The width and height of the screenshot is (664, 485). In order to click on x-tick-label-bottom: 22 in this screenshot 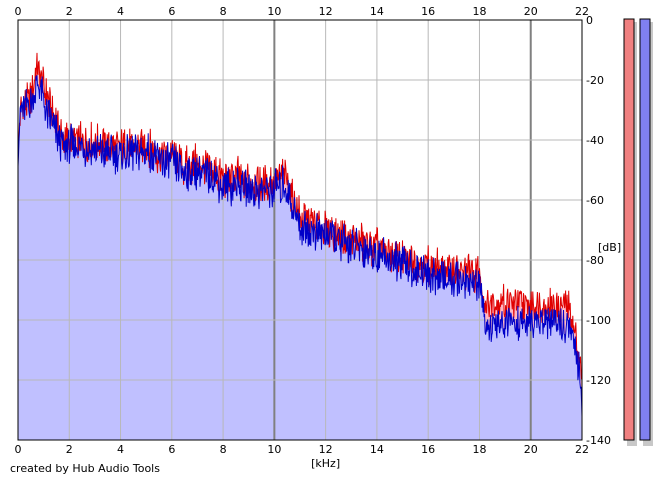, I will do `click(582, 449)`.